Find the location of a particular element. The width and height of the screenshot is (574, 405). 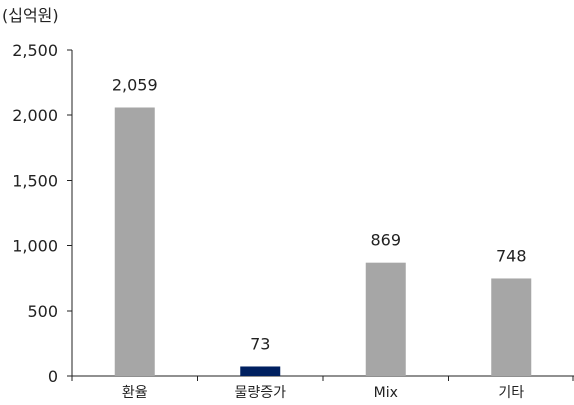

category-label: 기타 is located at coordinates (511, 393).